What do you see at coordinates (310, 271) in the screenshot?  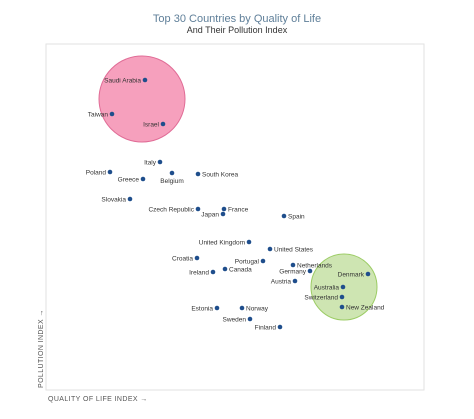 I see `data-point-germany` at bounding box center [310, 271].